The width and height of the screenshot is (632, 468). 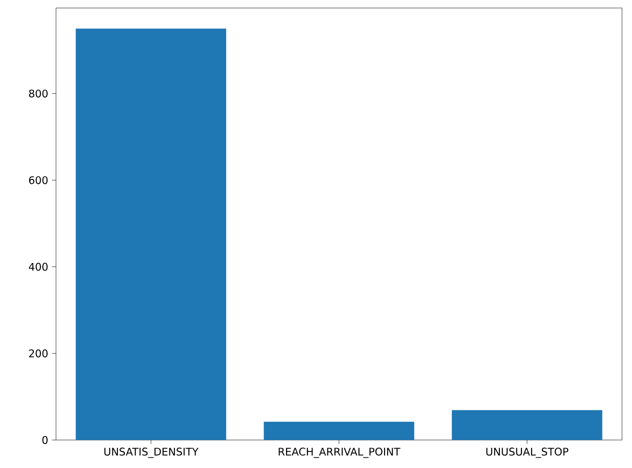 I want to click on x-tick-label: REACH_ARRIVAL_POINT, so click(x=339, y=453).